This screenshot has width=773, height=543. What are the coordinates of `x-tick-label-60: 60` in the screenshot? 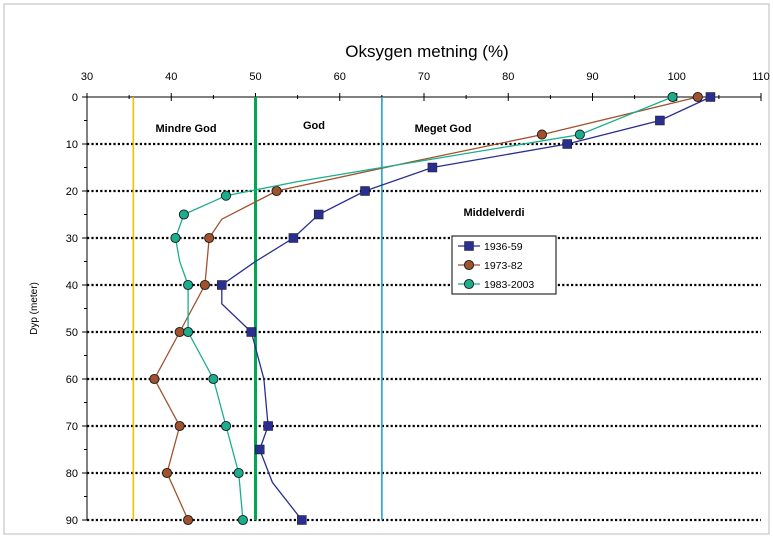 It's located at (340, 77).